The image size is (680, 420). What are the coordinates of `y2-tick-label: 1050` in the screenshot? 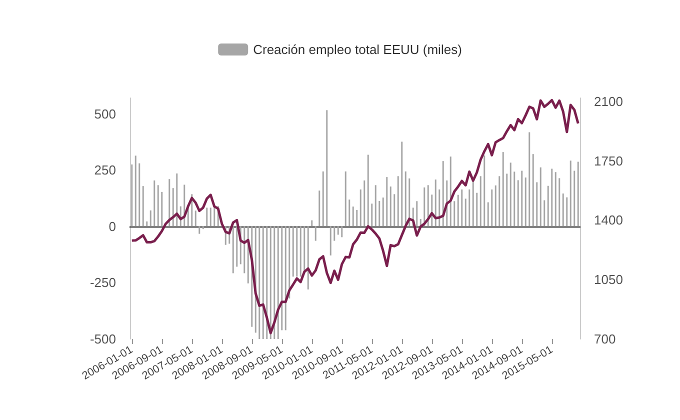 It's located at (608, 280).